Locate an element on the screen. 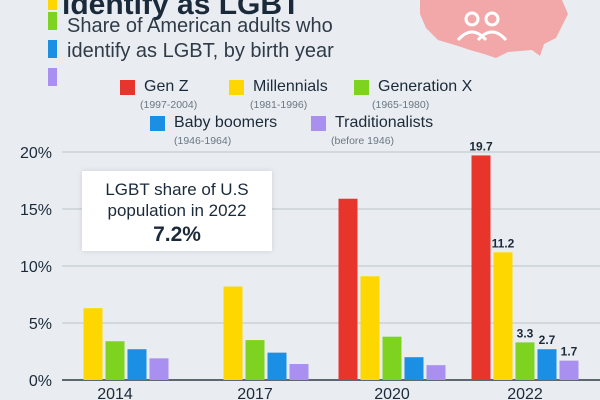  legend-years: (before 1946) is located at coordinates (363, 141).